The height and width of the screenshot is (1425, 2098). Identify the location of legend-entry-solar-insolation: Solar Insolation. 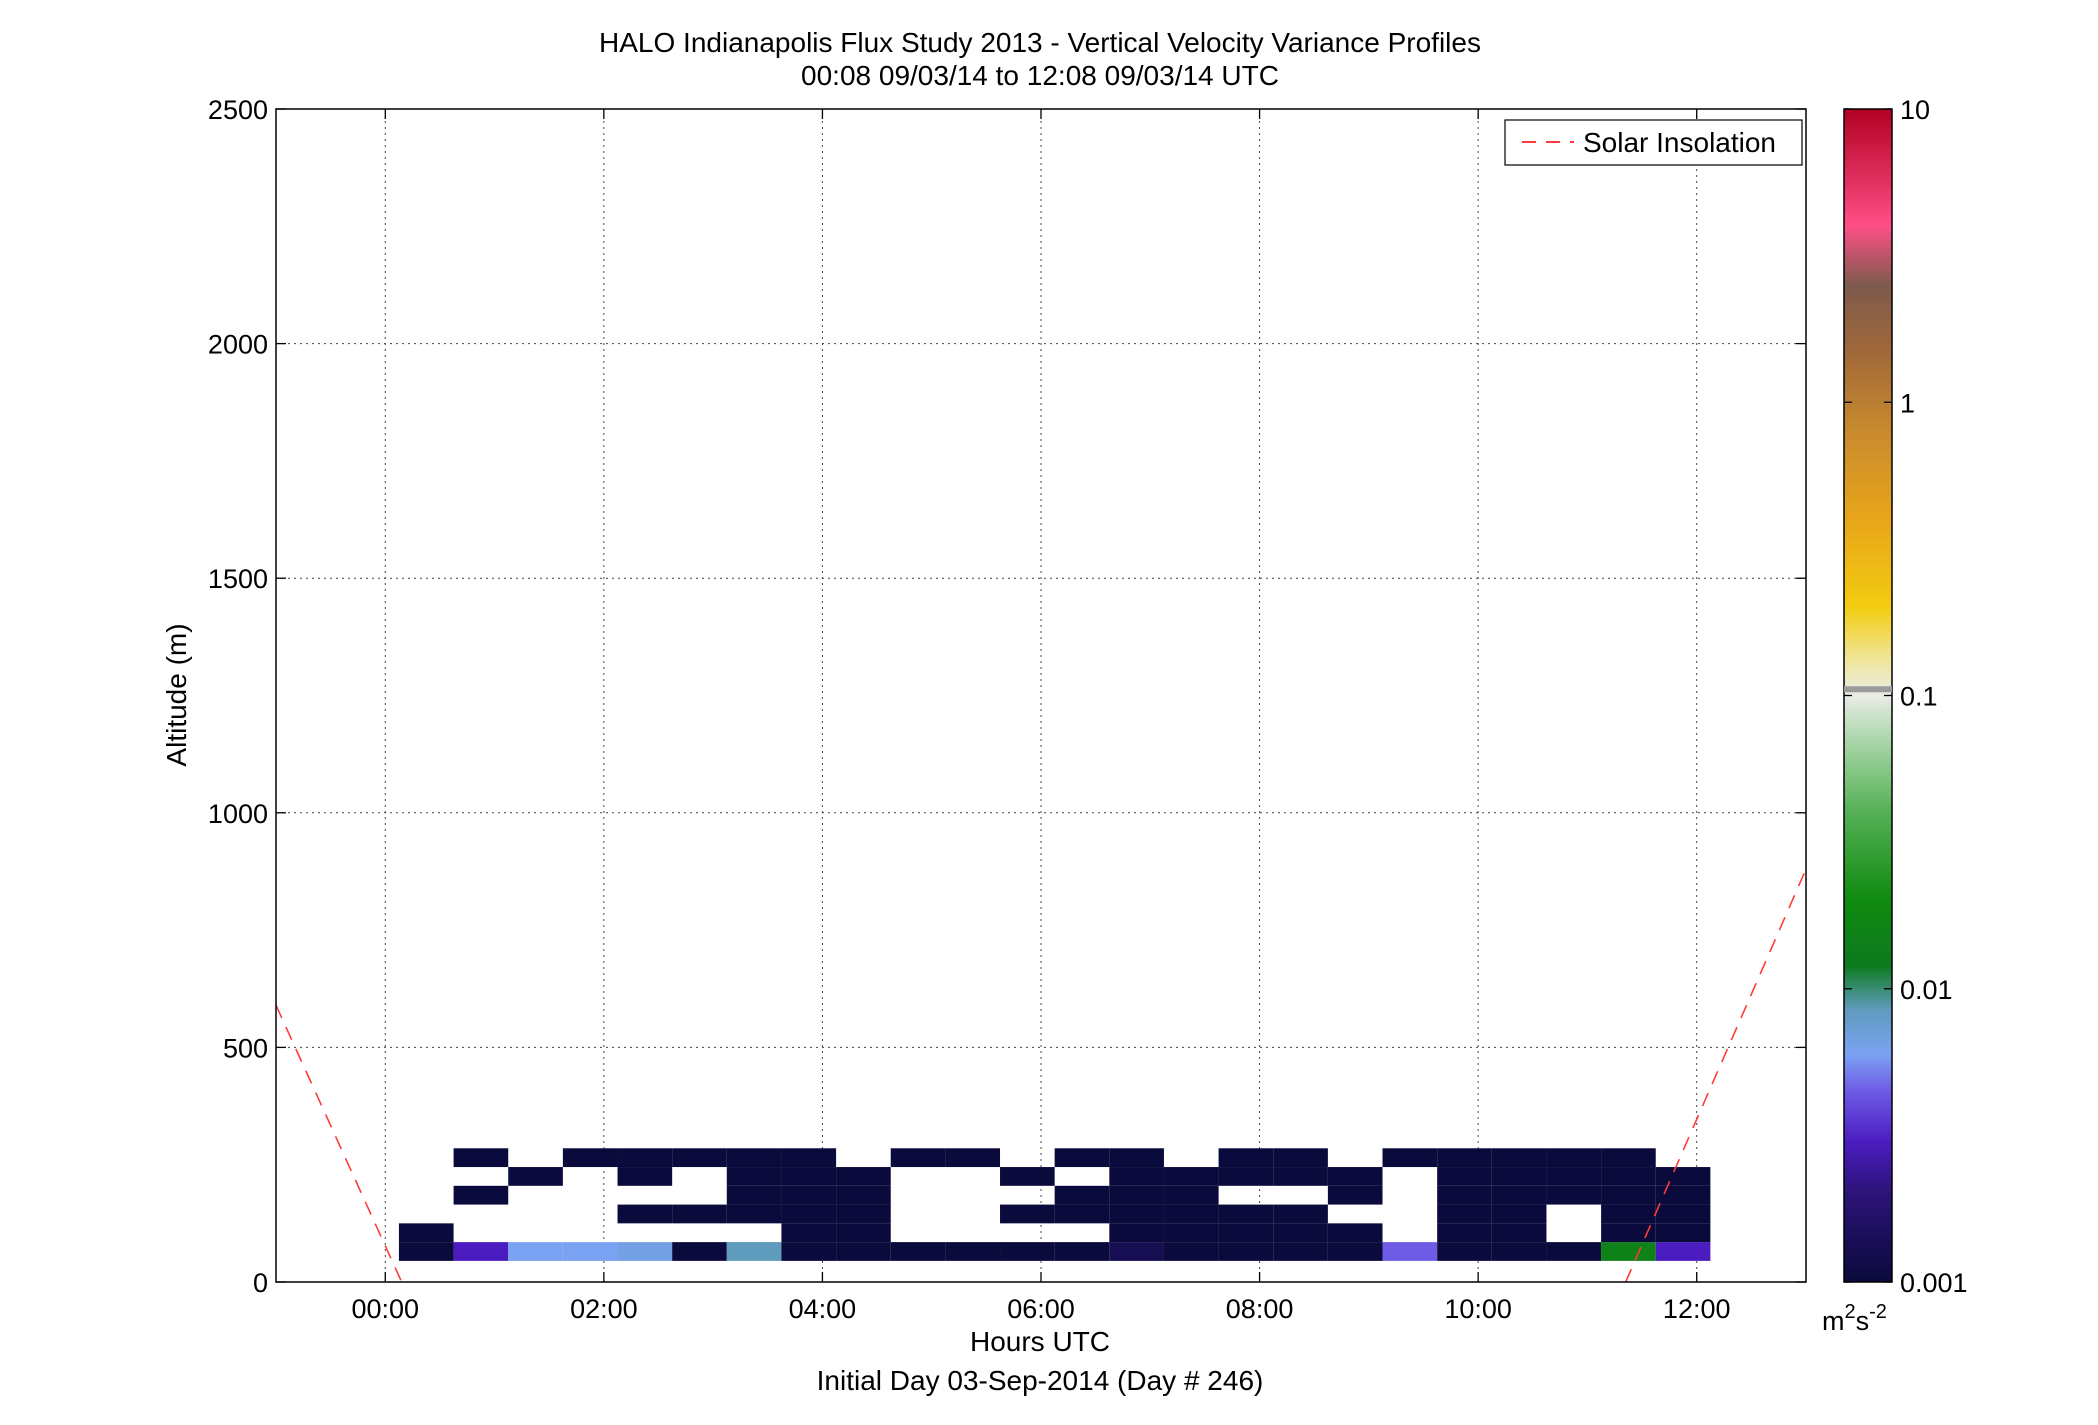
(1679, 142).